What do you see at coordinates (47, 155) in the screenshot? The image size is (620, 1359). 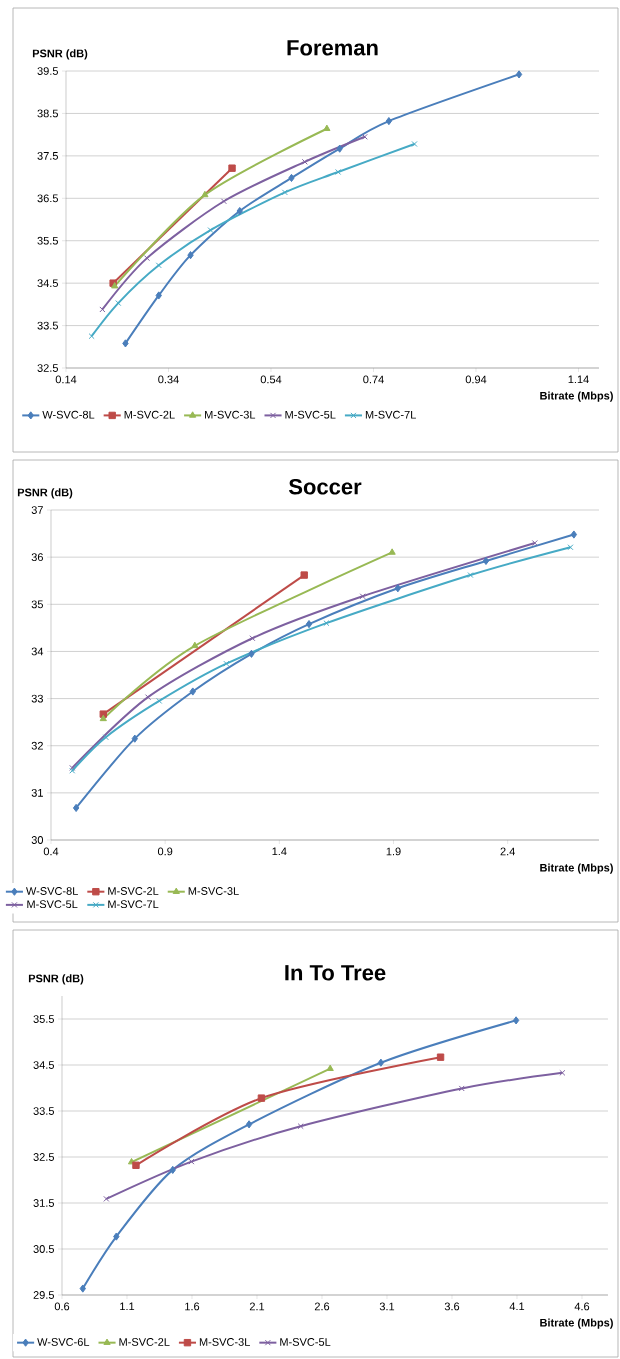 I see `y-tick-label: 37.5` at bounding box center [47, 155].